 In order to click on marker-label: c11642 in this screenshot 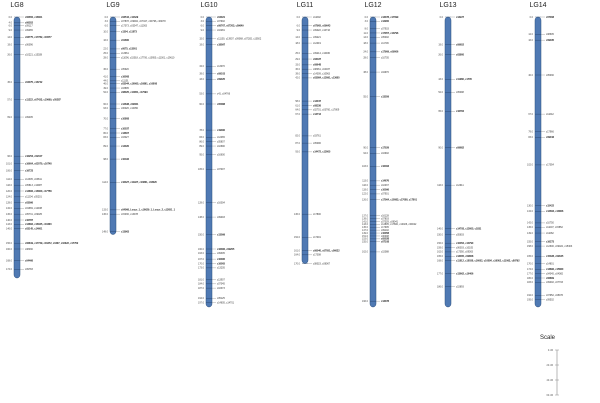, I will do `click(550, 114)`.